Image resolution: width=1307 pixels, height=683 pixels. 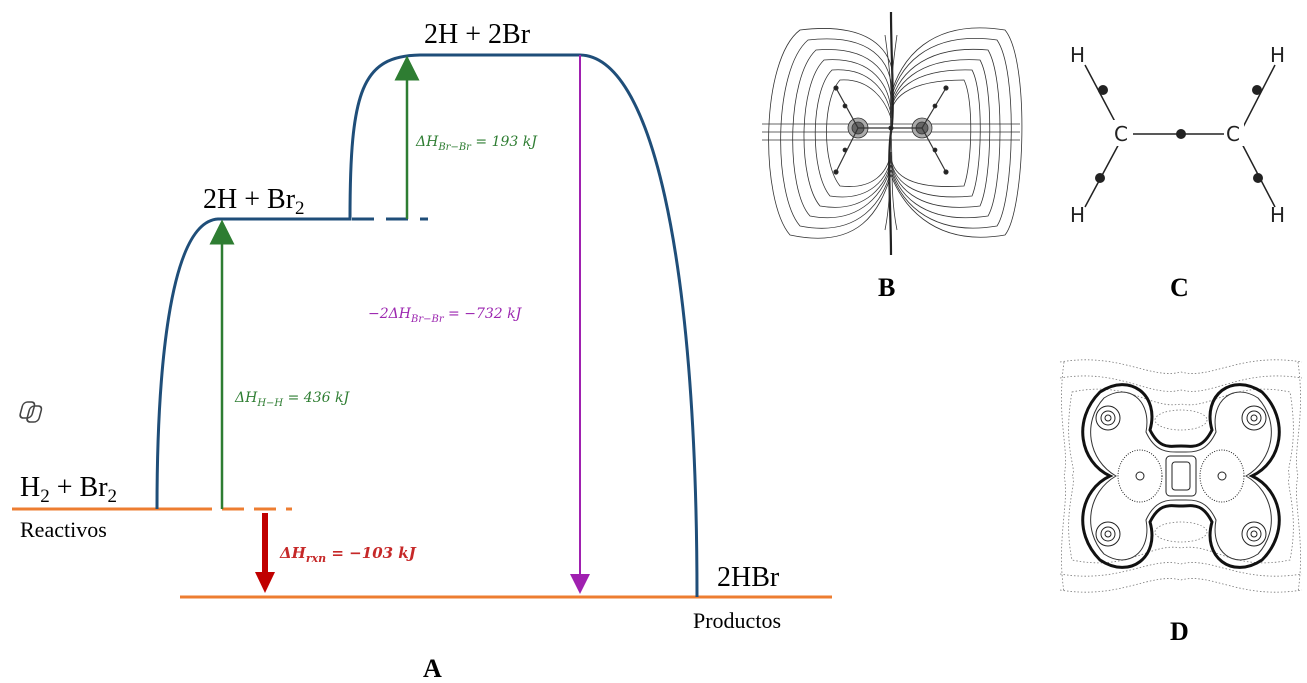 I want to click on label-neg-2dh: −2ΔHBr−Br = −732 kJ, so click(x=445, y=315).